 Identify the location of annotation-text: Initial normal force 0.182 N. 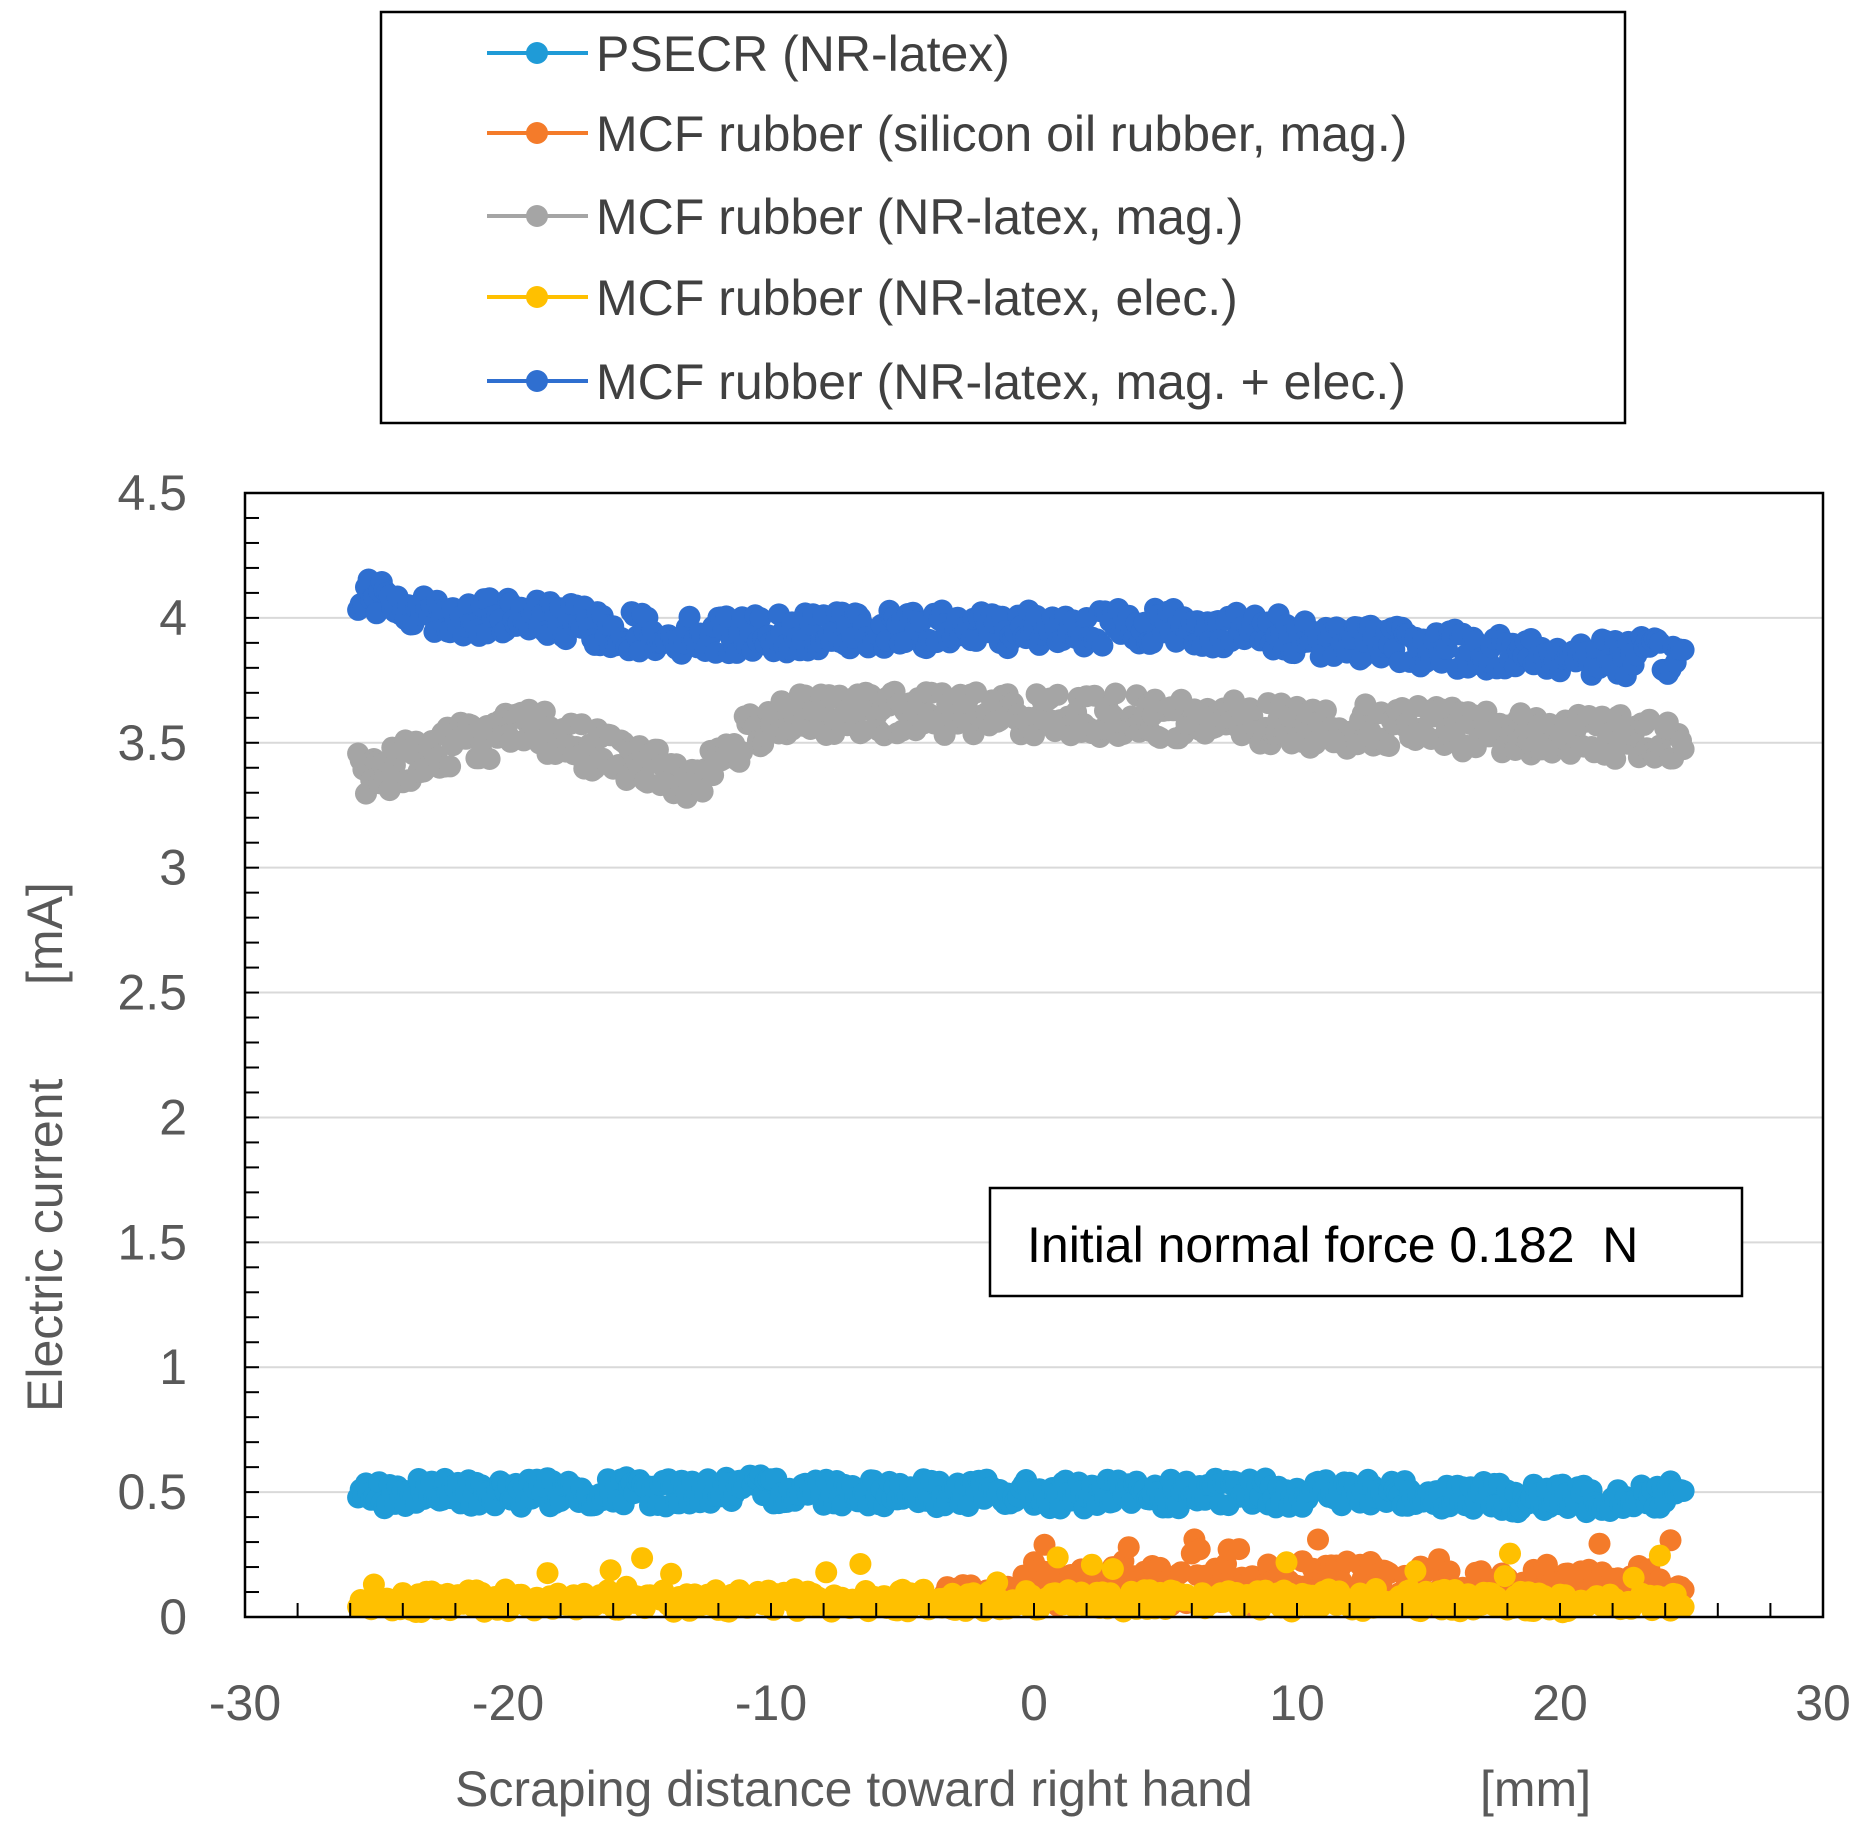
(1332, 1245).